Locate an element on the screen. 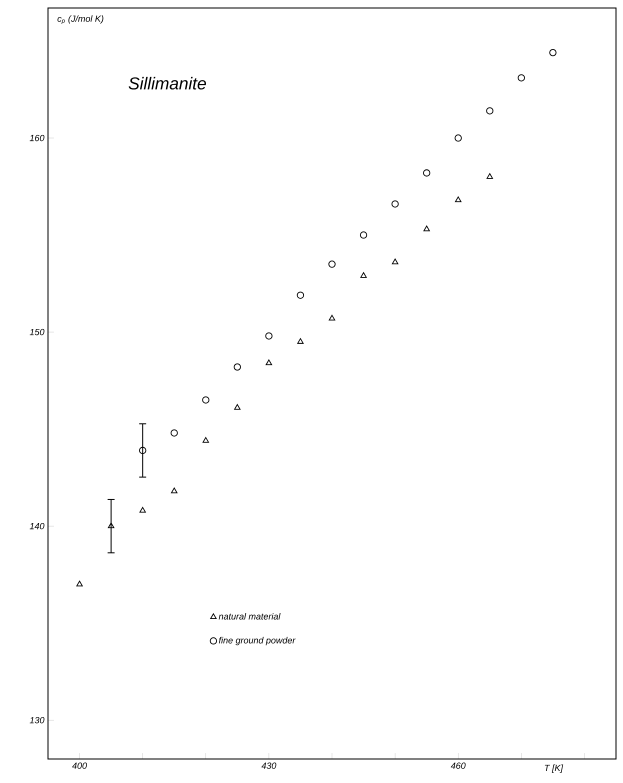 Image resolution: width=623 pixels, height=783 pixels. y-tick-label: 140 is located at coordinates (37, 526).